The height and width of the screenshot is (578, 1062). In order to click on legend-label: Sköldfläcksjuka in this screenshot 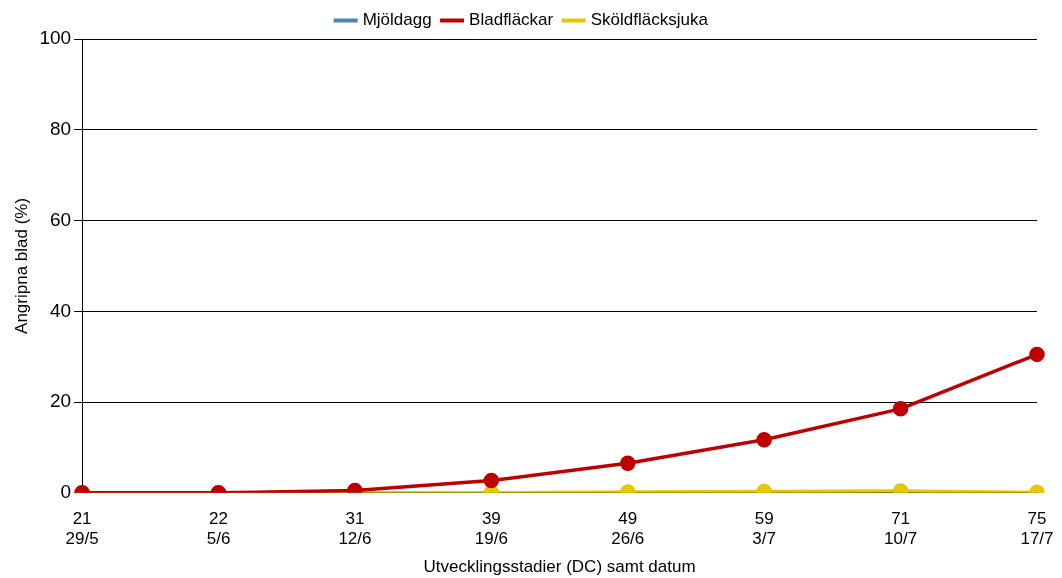, I will do `click(649, 20)`.